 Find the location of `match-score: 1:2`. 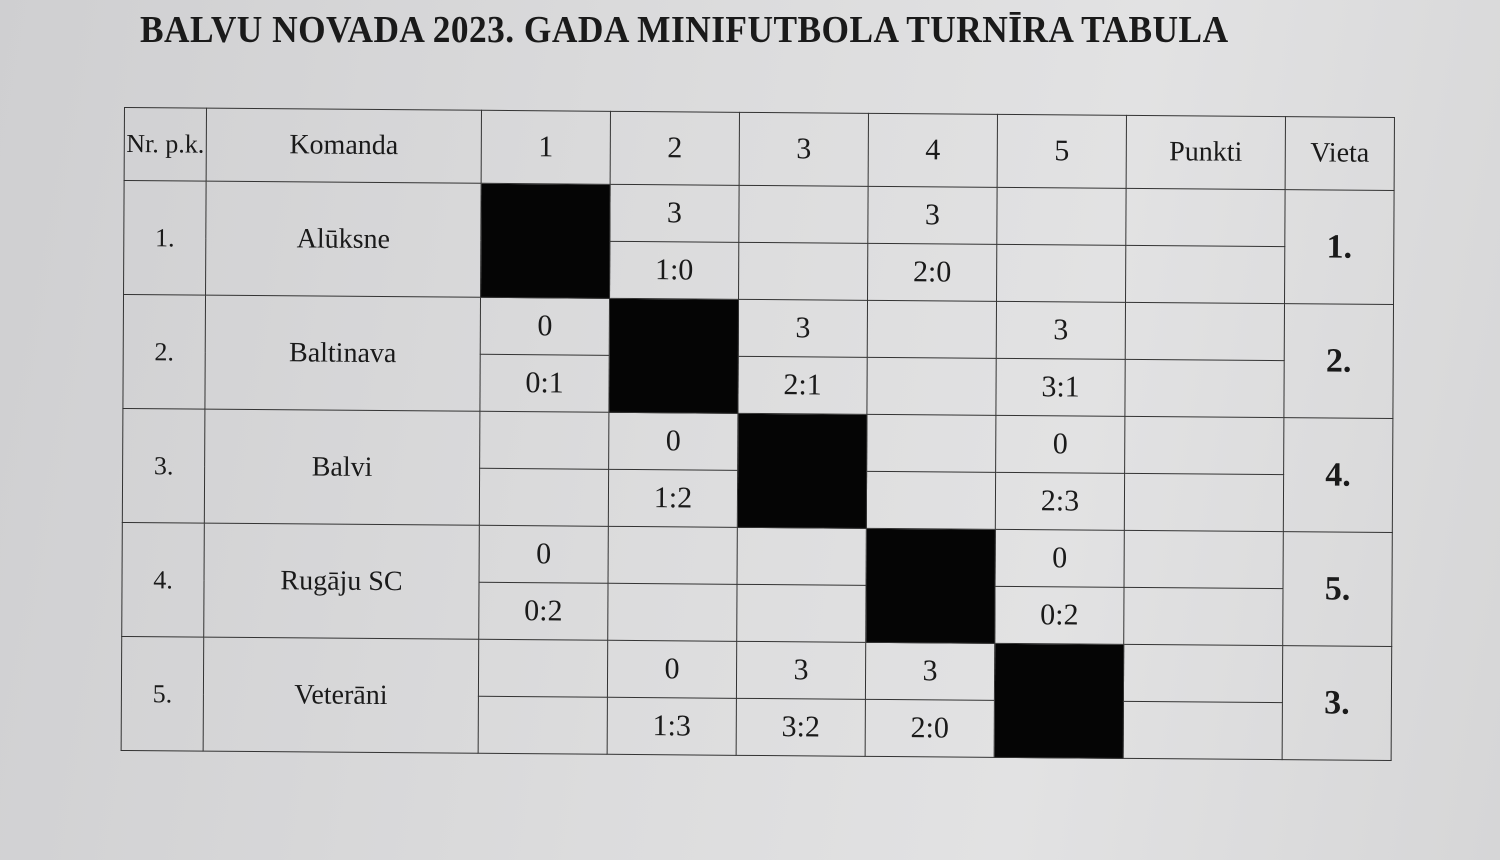

match-score: 1:2 is located at coordinates (673, 498).